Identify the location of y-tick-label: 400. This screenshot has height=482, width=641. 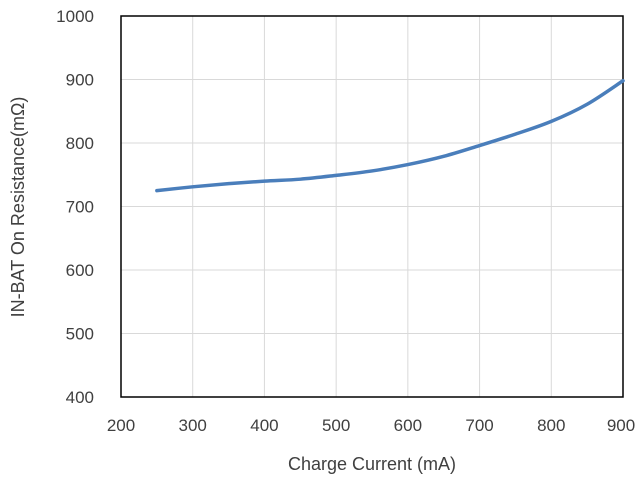
(80, 397).